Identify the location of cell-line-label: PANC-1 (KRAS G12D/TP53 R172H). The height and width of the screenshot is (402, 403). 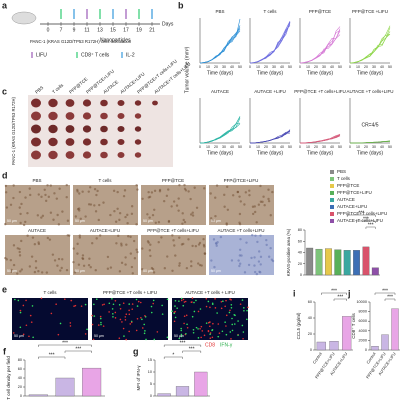
(13, 131).